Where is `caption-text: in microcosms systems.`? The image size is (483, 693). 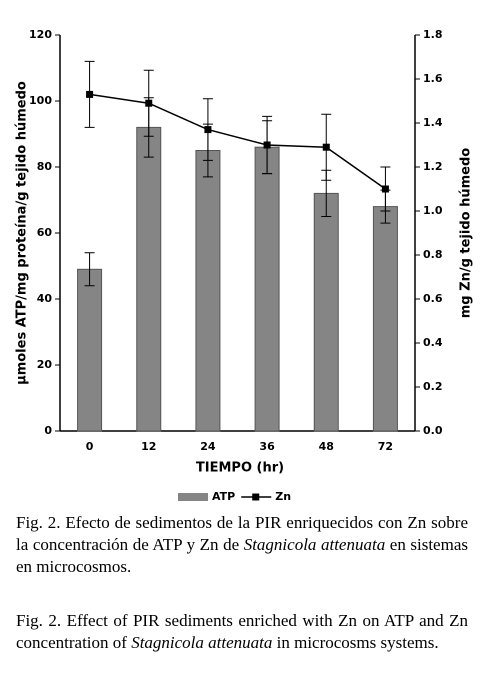 caption-text: in microcosms systems. is located at coordinates (355, 642).